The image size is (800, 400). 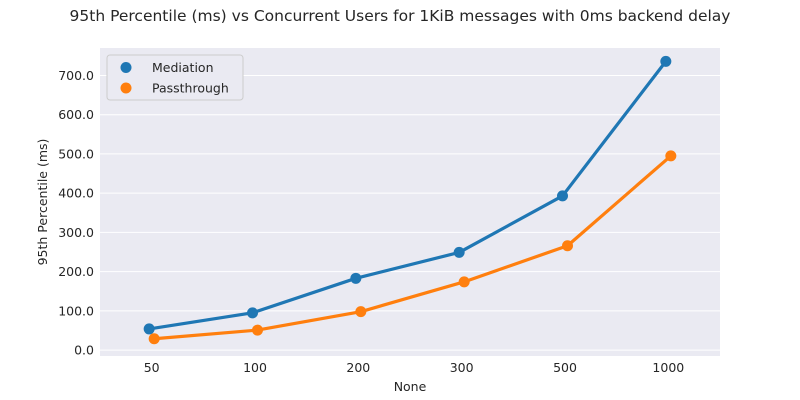 I want to click on legend-label-mediation: Mediation, so click(x=183, y=67).